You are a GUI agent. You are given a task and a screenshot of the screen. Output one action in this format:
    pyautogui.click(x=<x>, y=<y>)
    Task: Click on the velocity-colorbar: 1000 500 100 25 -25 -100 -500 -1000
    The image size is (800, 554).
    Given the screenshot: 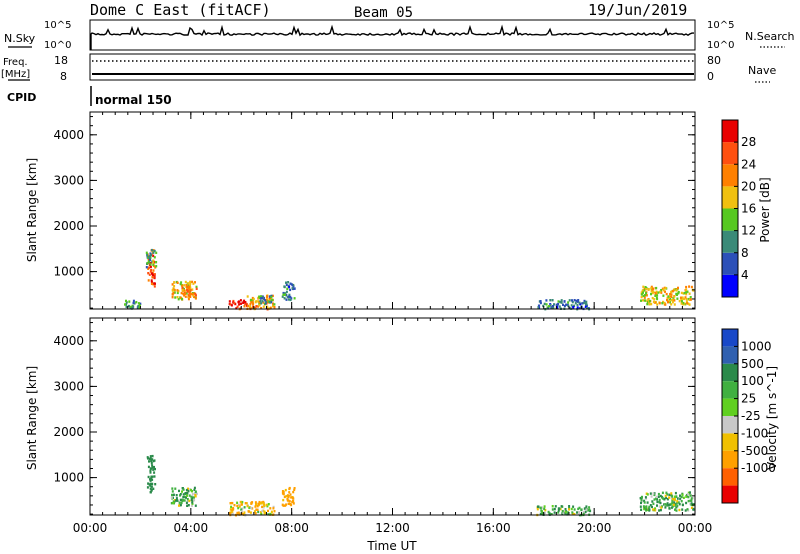 What is the action you would take?
    pyautogui.click(x=748, y=416)
    